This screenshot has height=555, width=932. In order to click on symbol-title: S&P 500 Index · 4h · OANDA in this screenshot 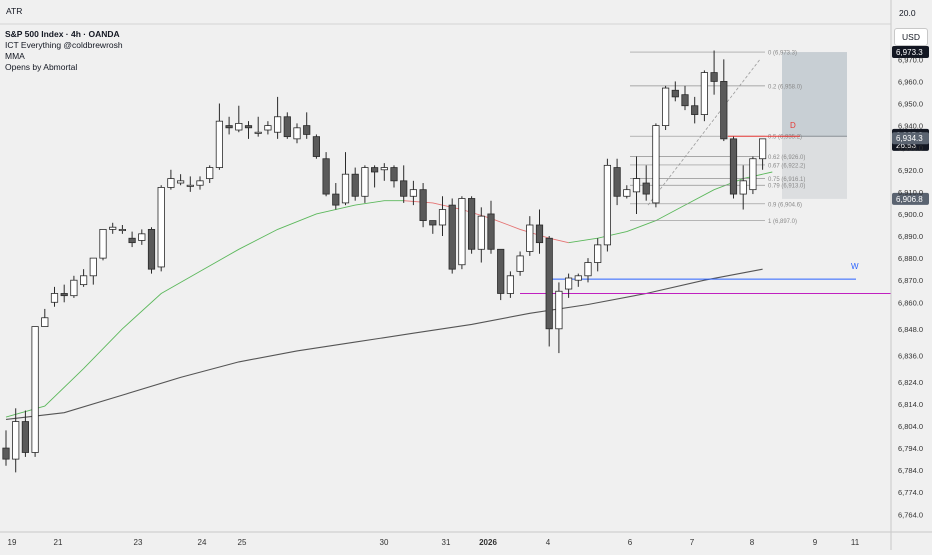, I will do `click(62, 34)`.